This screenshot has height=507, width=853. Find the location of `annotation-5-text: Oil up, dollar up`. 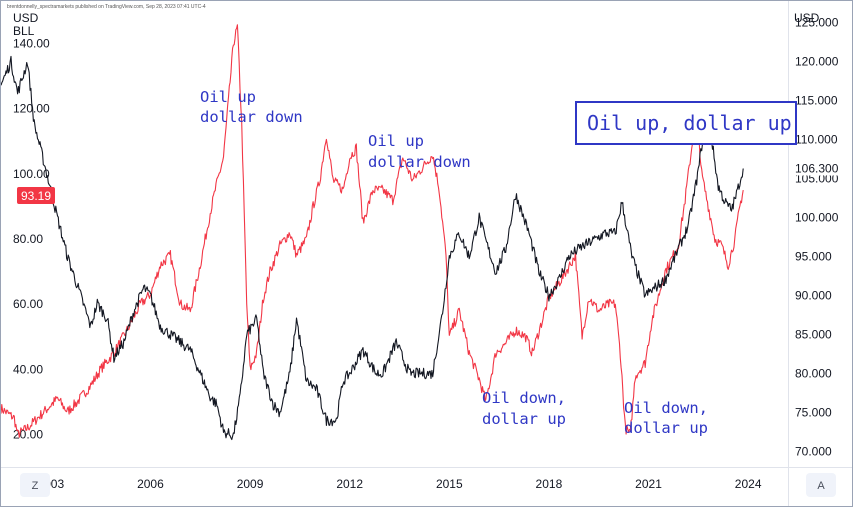

annotation-5-text: Oil up, dollar up is located at coordinates (689, 123).